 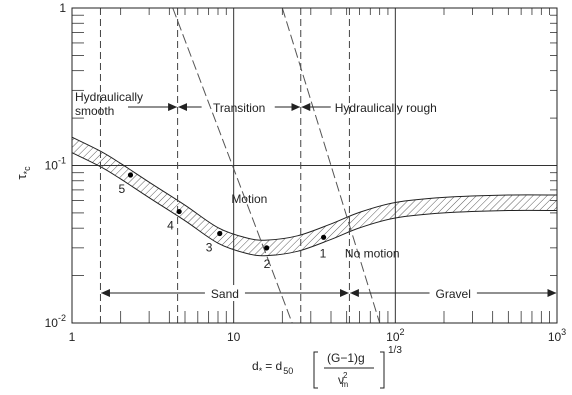 I want to click on y-axis-label: τ*c, so click(x=23, y=173).